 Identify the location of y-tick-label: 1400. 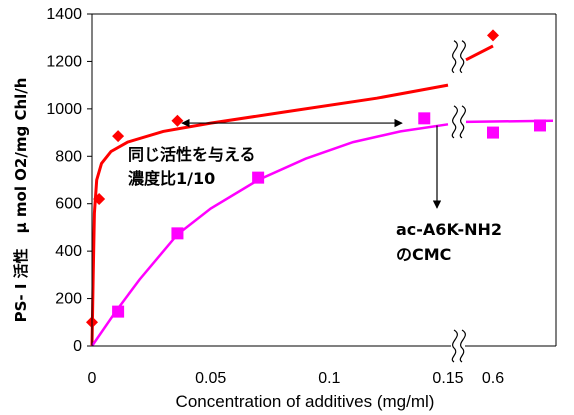
(64, 14).